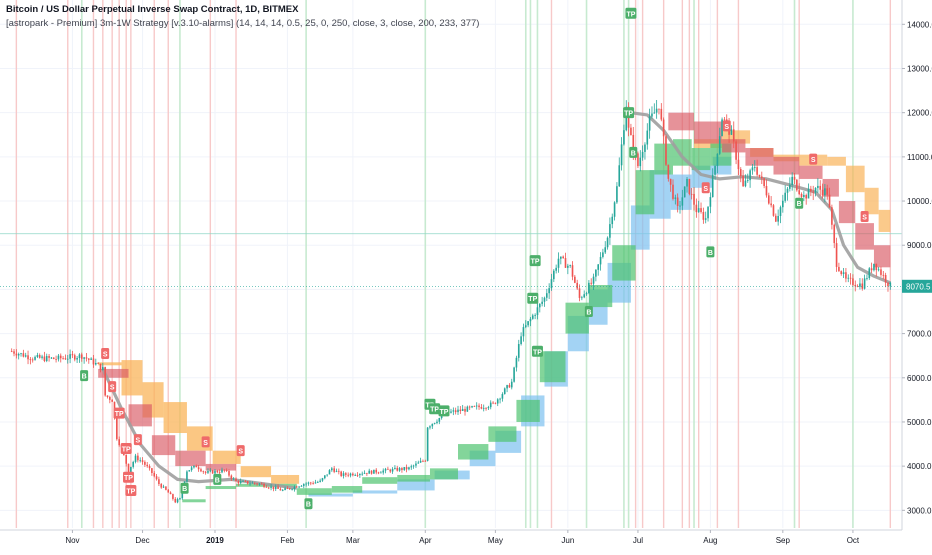 The width and height of the screenshot is (932, 555). I want to click on signal-tag-label: TP, so click(444, 412).